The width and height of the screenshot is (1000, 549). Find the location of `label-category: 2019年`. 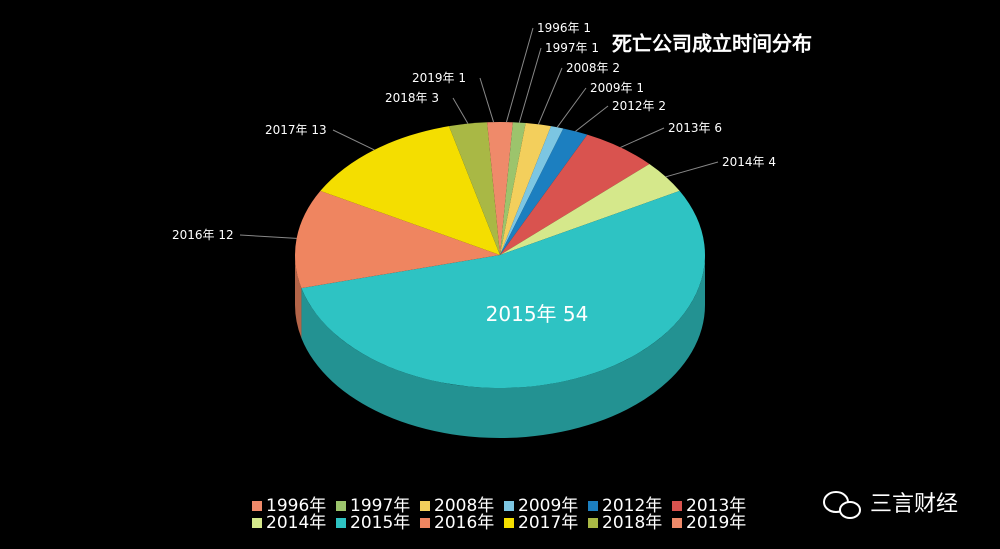

label-category: 2019年 is located at coordinates (433, 78).